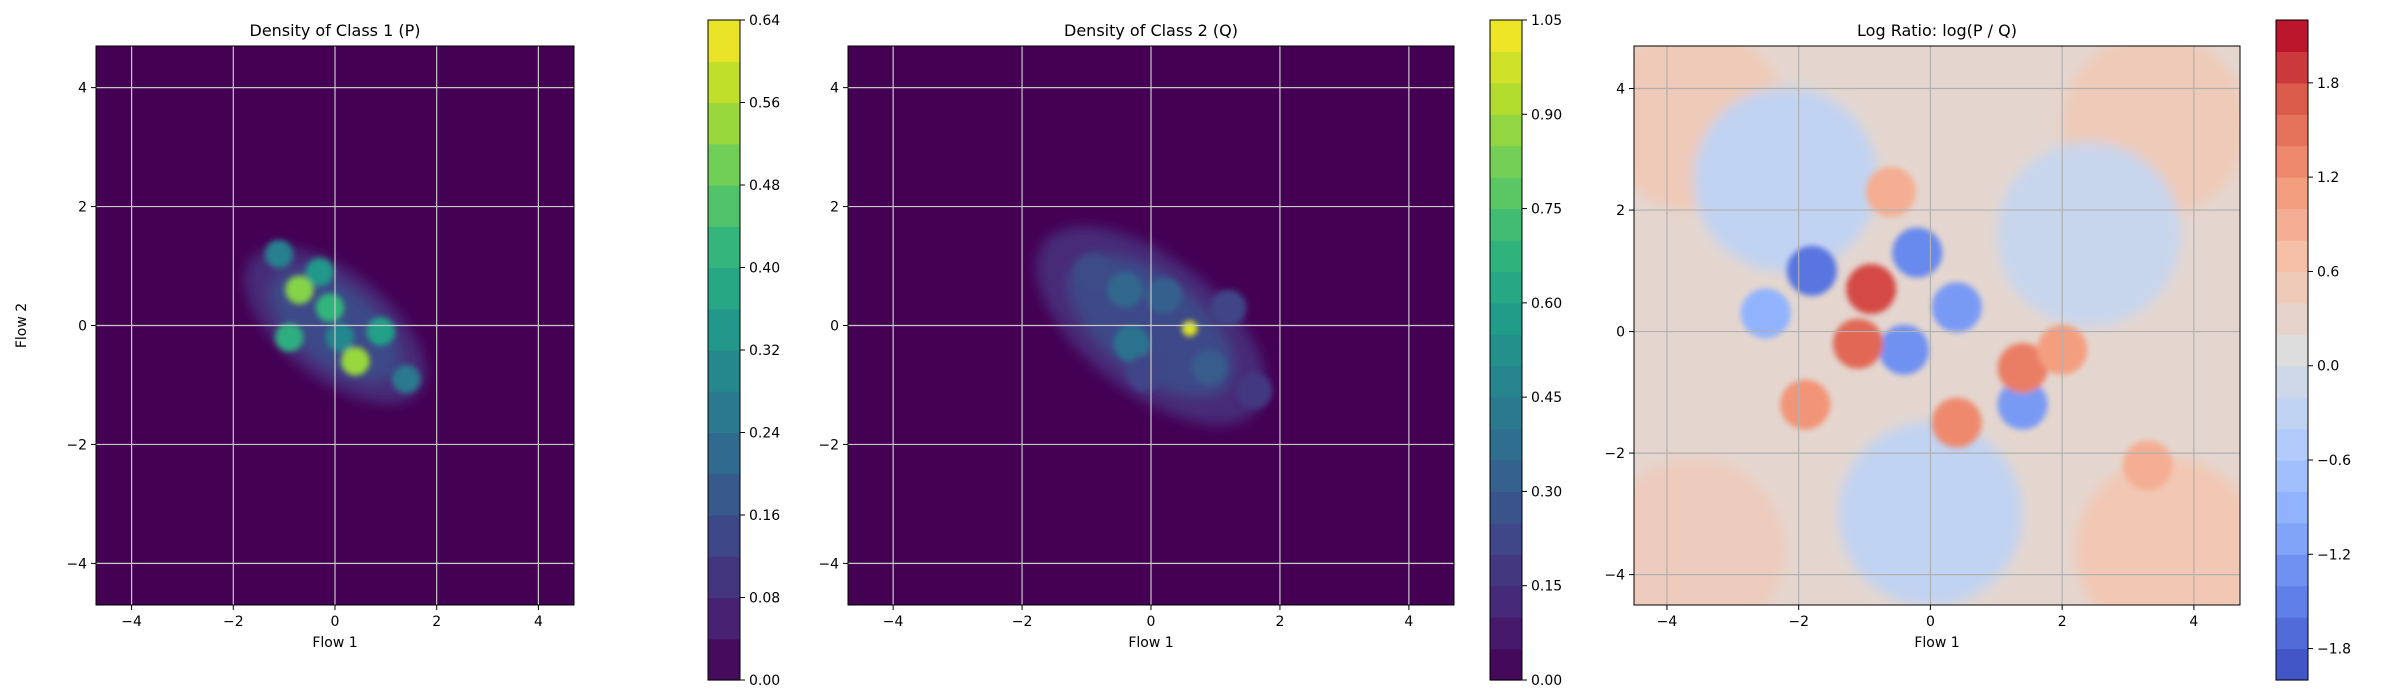 This screenshot has height=700, width=2400. I want to click on colorbar-tick-label: 0.08, so click(764, 599).